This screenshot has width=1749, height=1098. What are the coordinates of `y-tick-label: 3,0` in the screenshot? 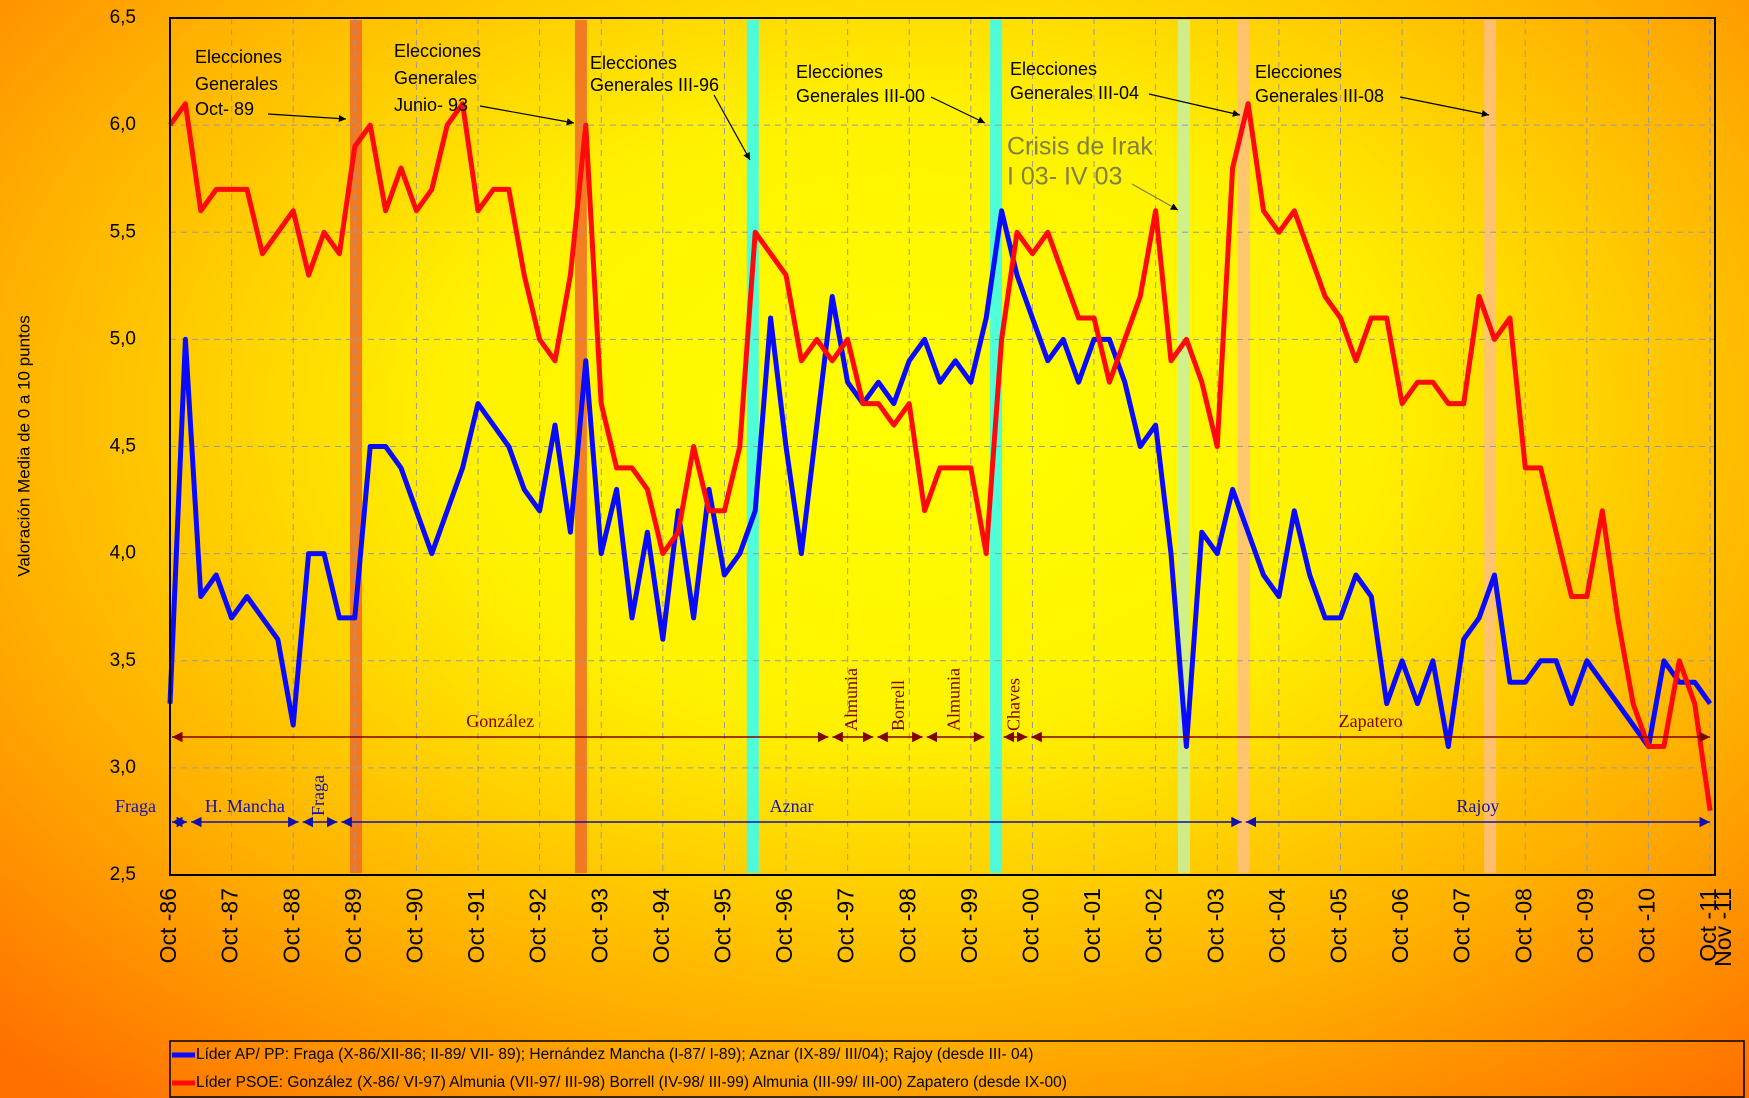 It's located at (123, 767).